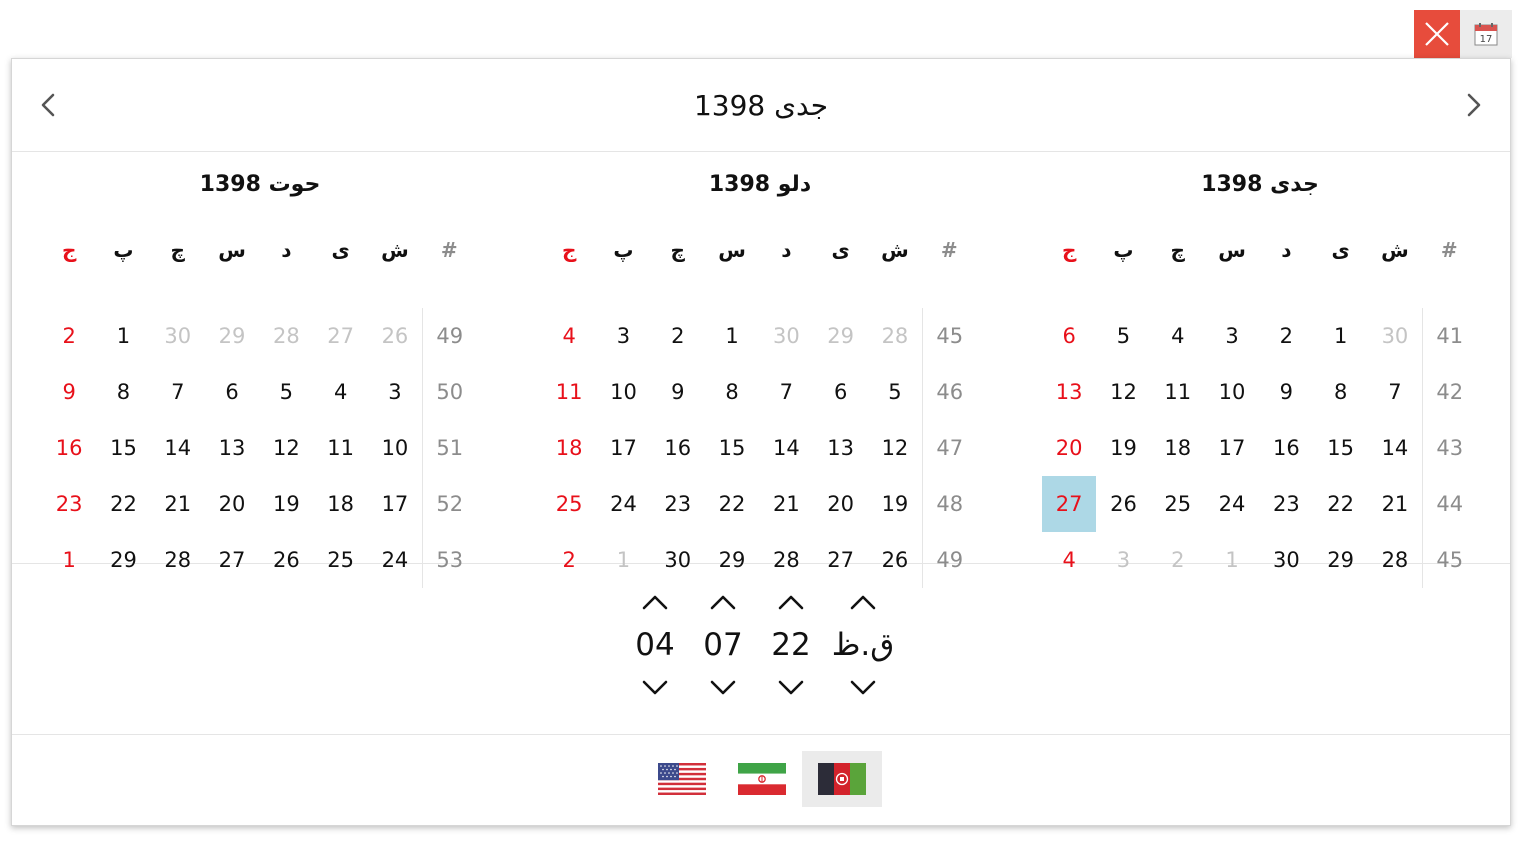 This screenshot has width=1522, height=848. Describe the element at coordinates (761, 105) in the screenshot. I see `page-title: جدی 1398` at that location.